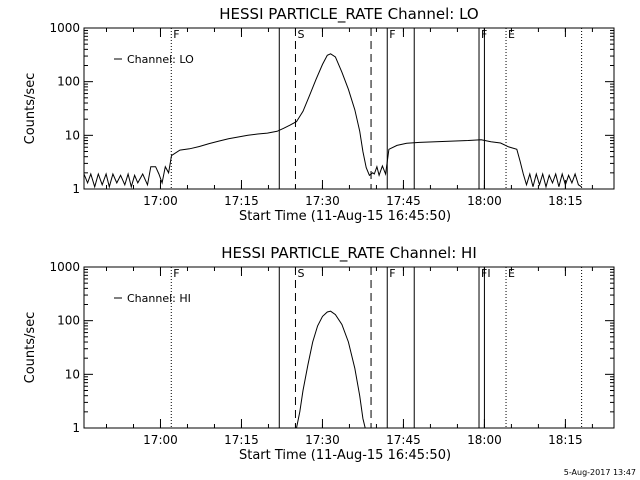 The width and height of the screenshot is (640, 480). What do you see at coordinates (160, 440) in the screenshot?
I see `p1-x-tick-label: 17:00` at bounding box center [160, 440].